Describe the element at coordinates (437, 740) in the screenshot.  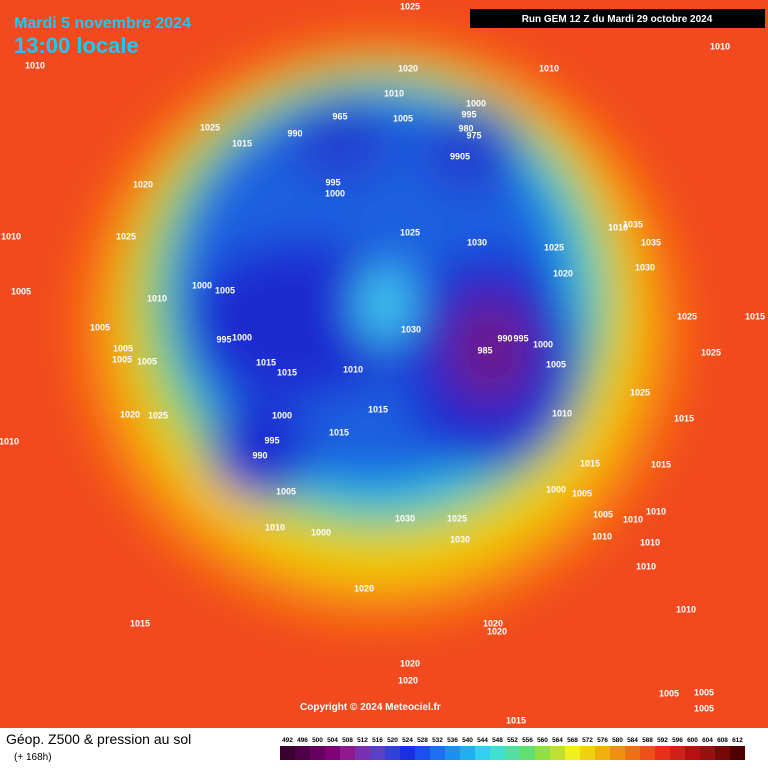
I see `scale-label: 532` at that location.